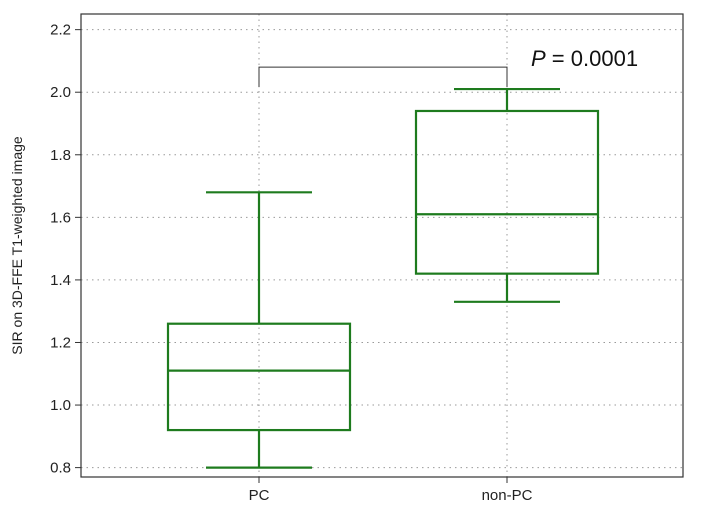 This screenshot has width=707, height=526. Describe the element at coordinates (592, 58) in the screenshot. I see `p-value-text: = 0.0001` at that location.